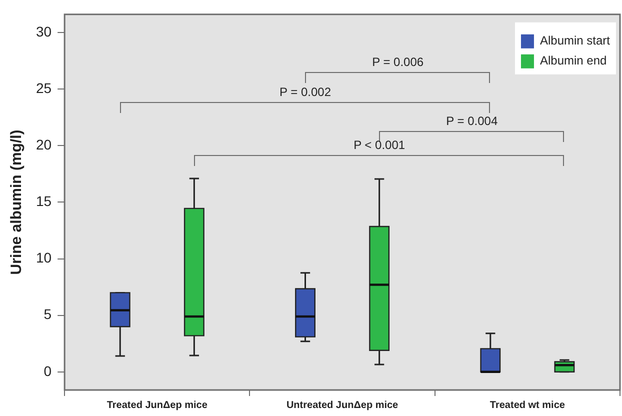 The height and width of the screenshot is (416, 622). Describe the element at coordinates (472, 121) in the screenshot. I see `annotation: P = 0.004` at that location.